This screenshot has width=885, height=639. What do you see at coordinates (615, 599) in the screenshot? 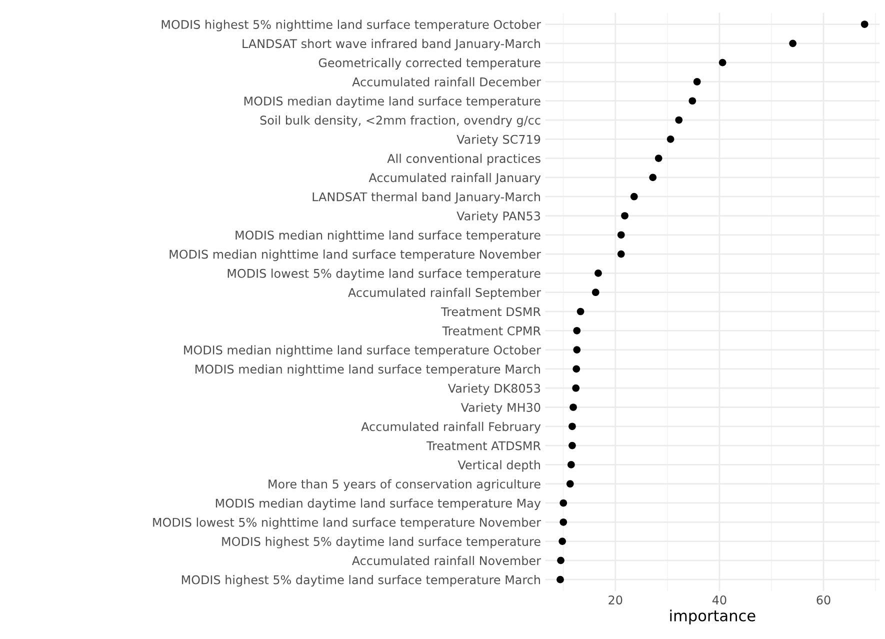
I see `x-tick-label: 20` at bounding box center [615, 599].